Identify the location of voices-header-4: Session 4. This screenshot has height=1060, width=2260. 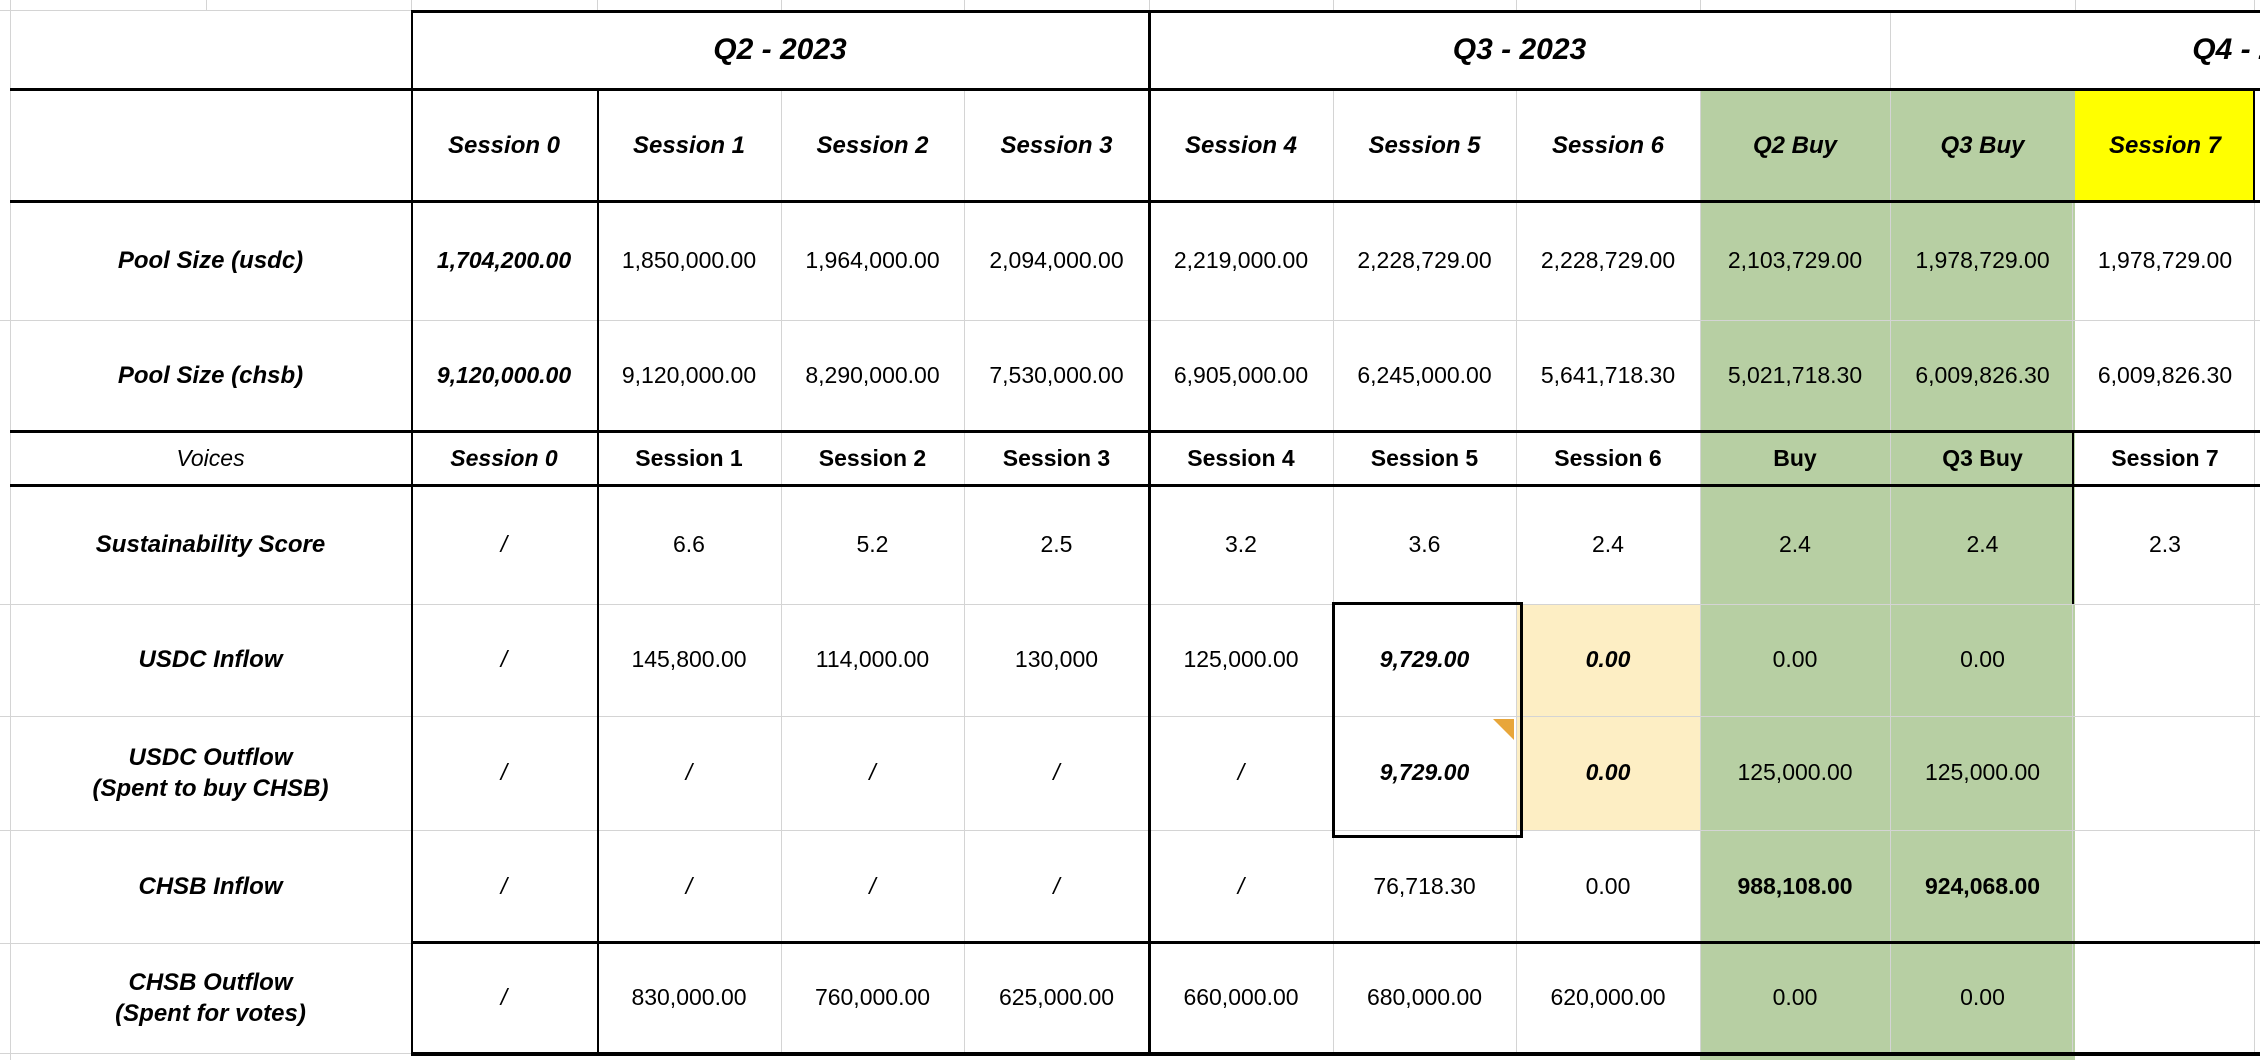
(1241, 458).